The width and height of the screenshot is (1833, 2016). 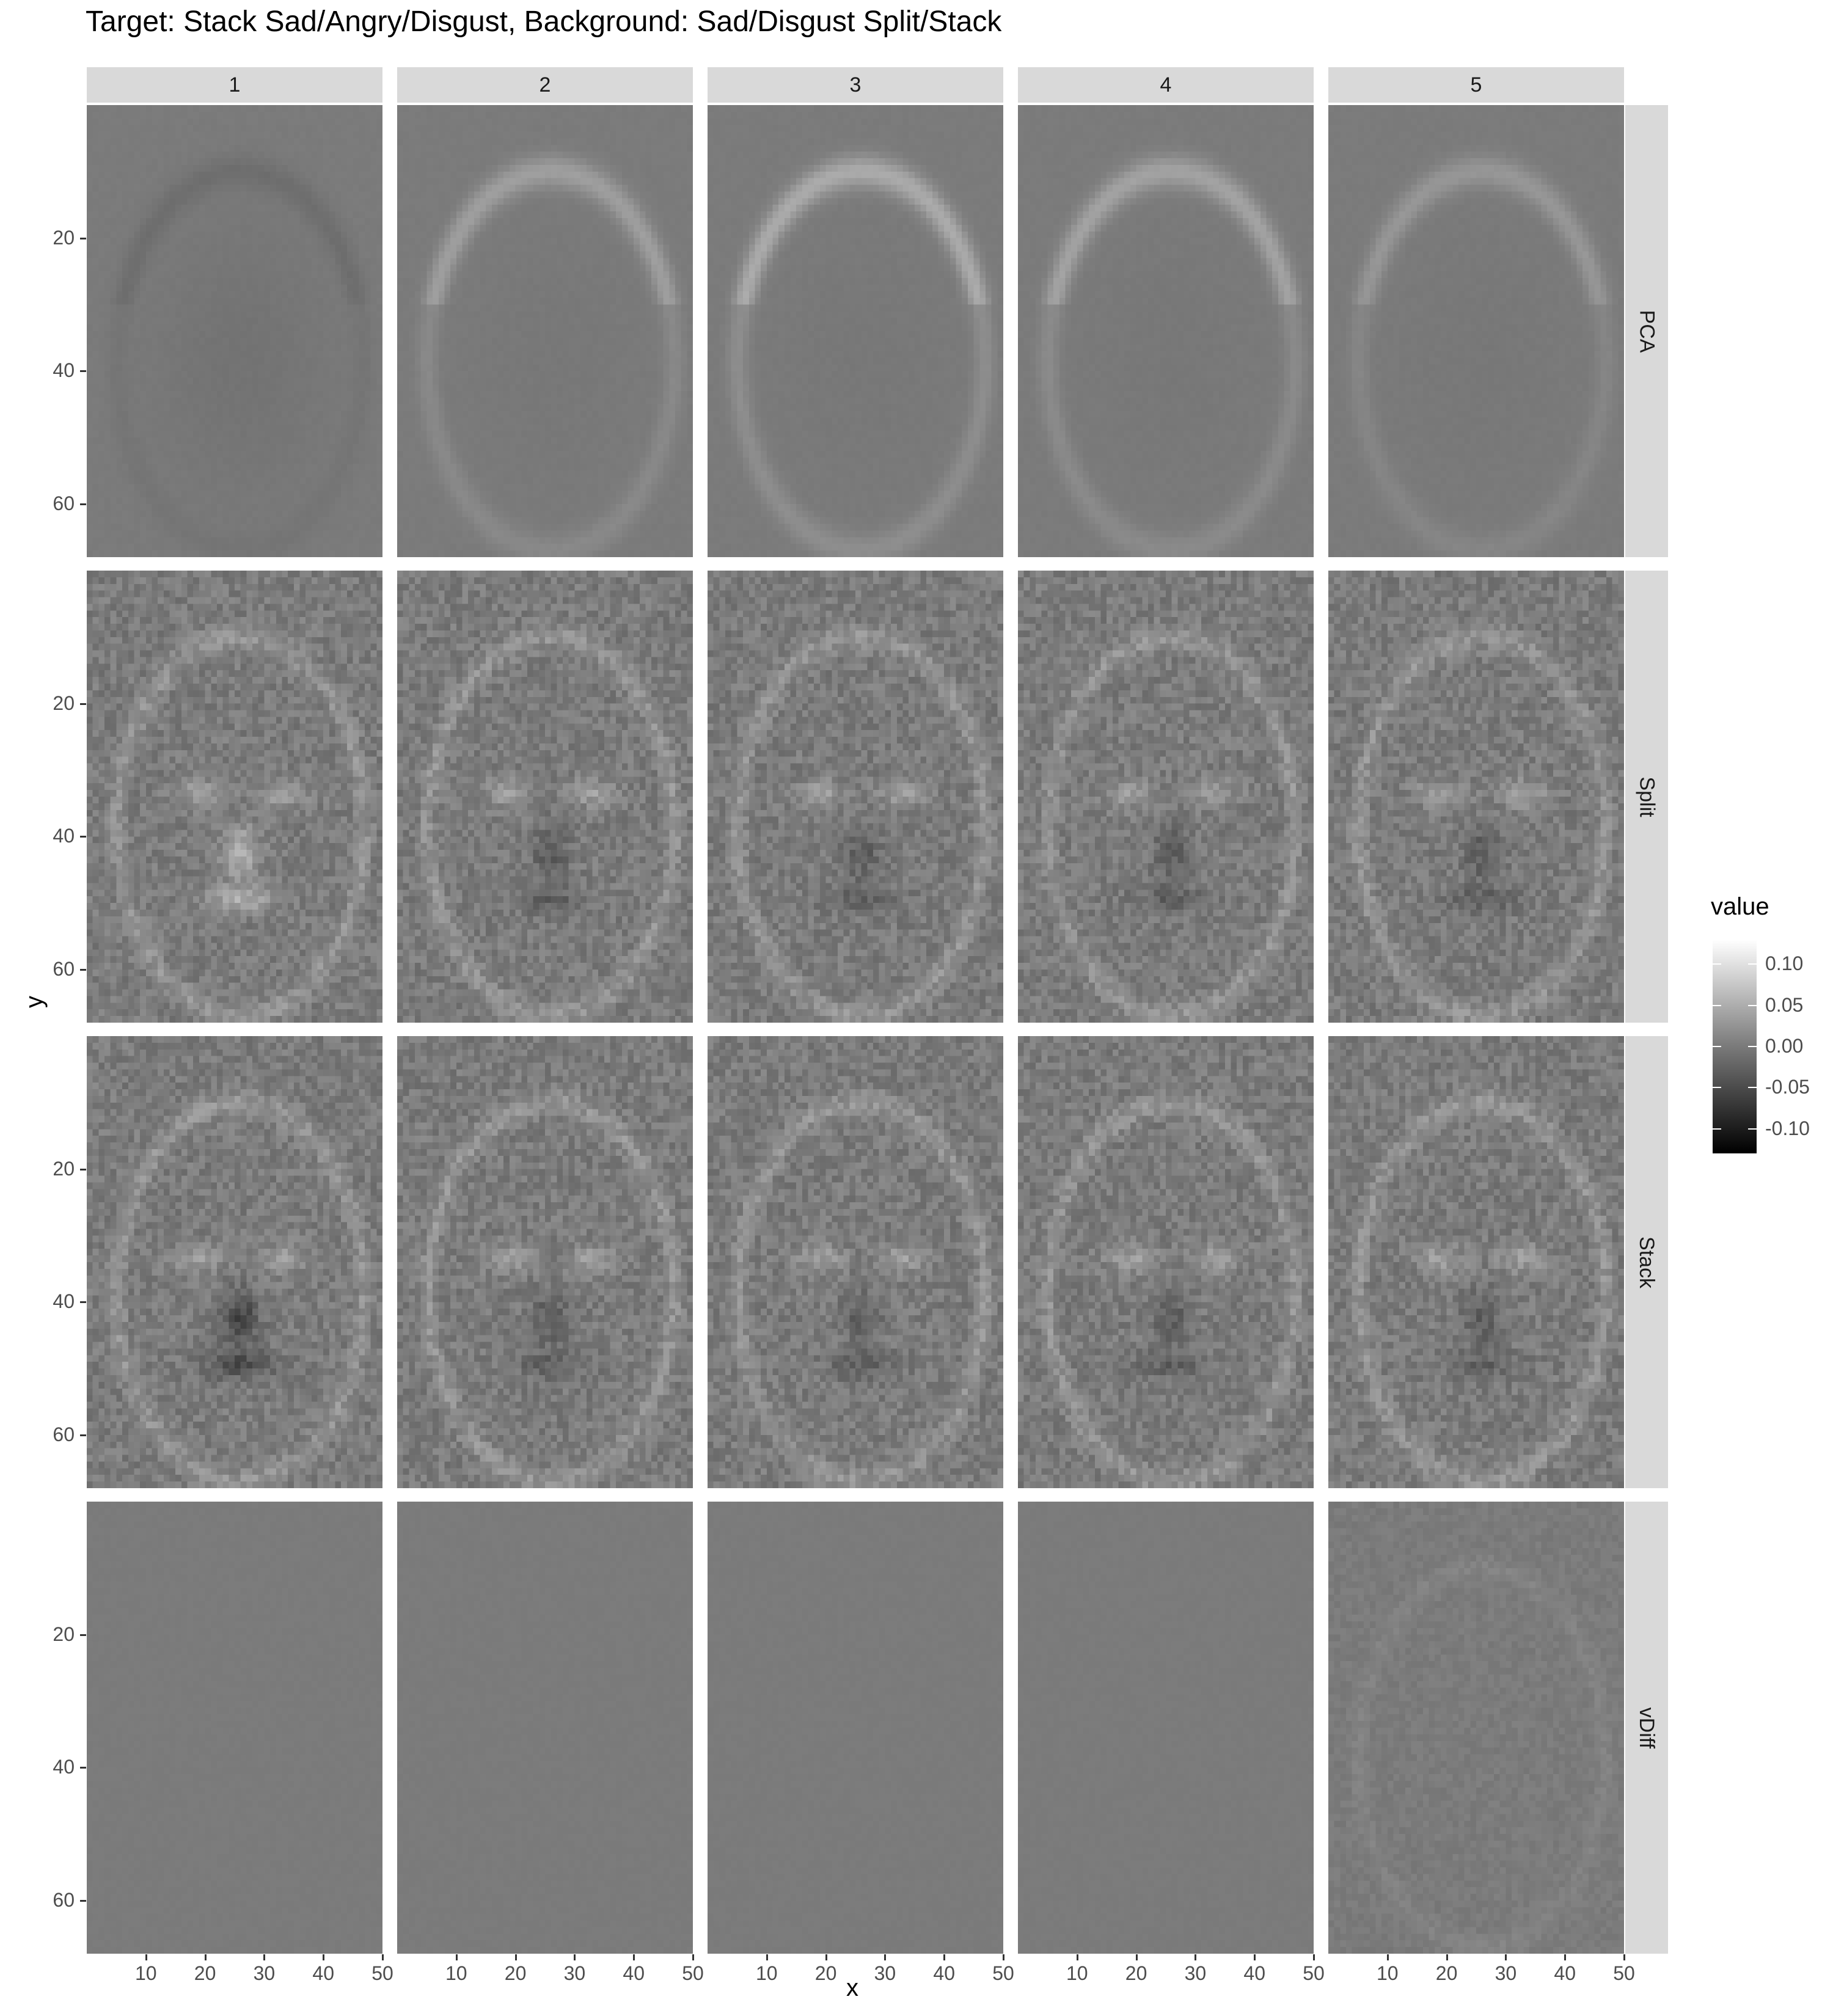 I want to click on facet-strip-row-label: Stack, so click(x=1647, y=1262).